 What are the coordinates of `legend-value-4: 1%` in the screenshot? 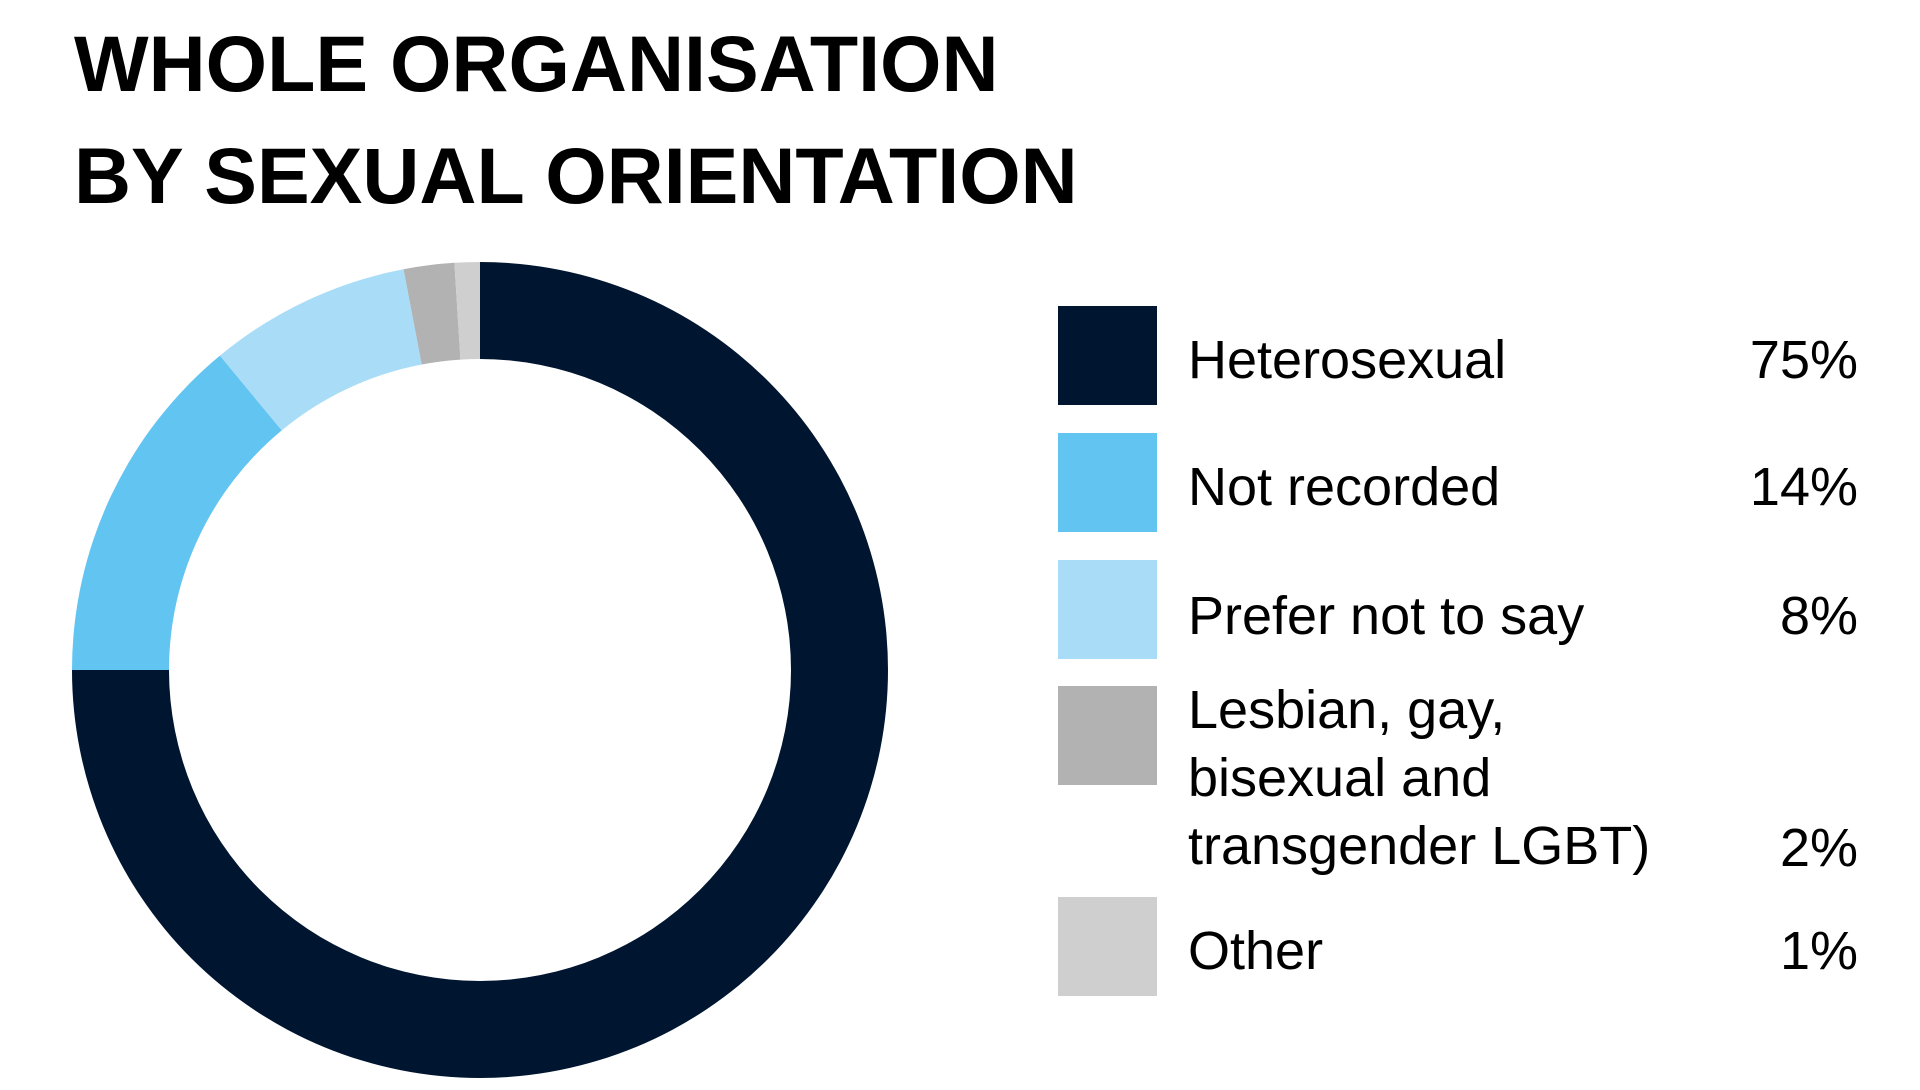 It's located at (1818, 951).